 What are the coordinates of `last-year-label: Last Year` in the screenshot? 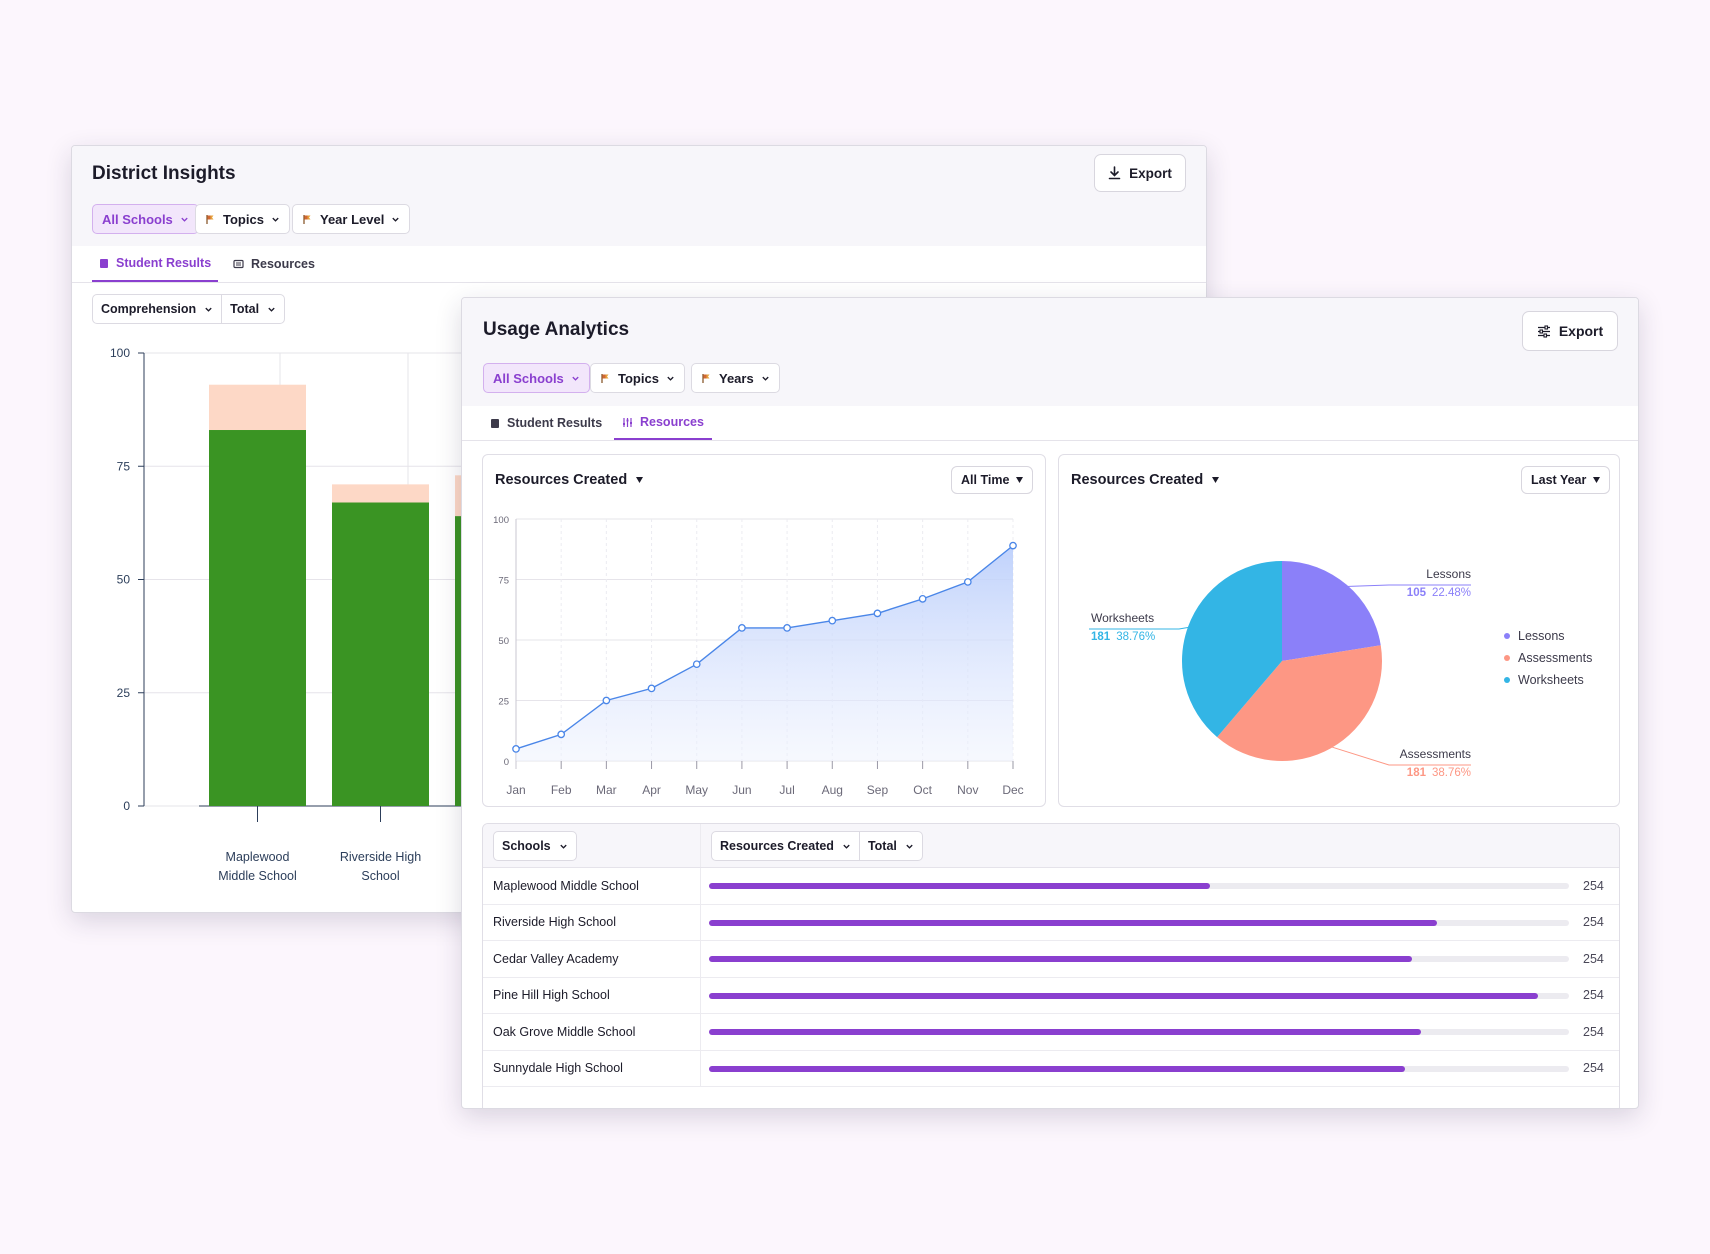 It's located at (1559, 480).